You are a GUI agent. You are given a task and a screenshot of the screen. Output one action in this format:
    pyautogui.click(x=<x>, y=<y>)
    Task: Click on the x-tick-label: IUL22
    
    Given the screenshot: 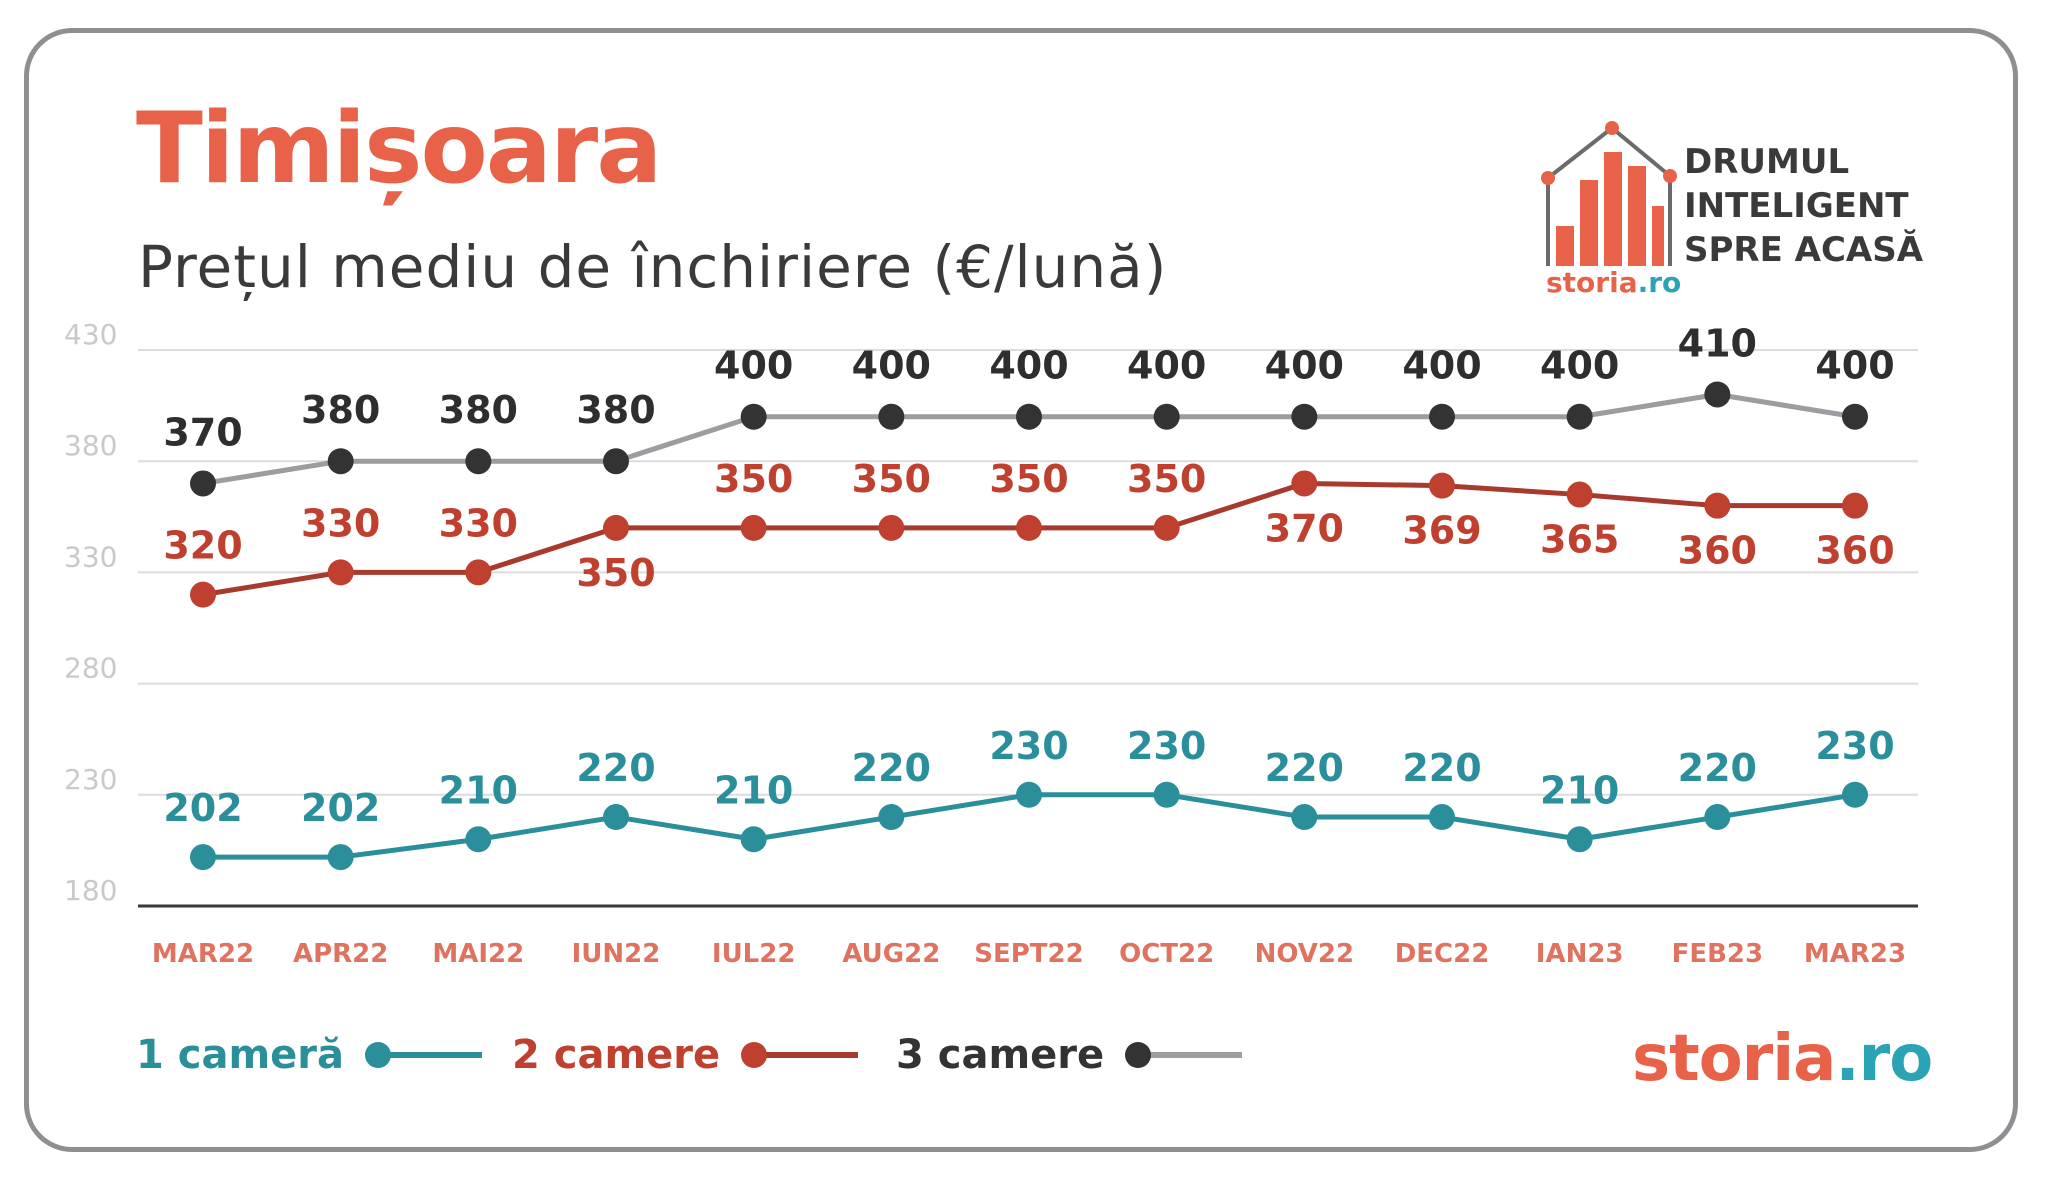 What is the action you would take?
    pyautogui.click(x=754, y=954)
    